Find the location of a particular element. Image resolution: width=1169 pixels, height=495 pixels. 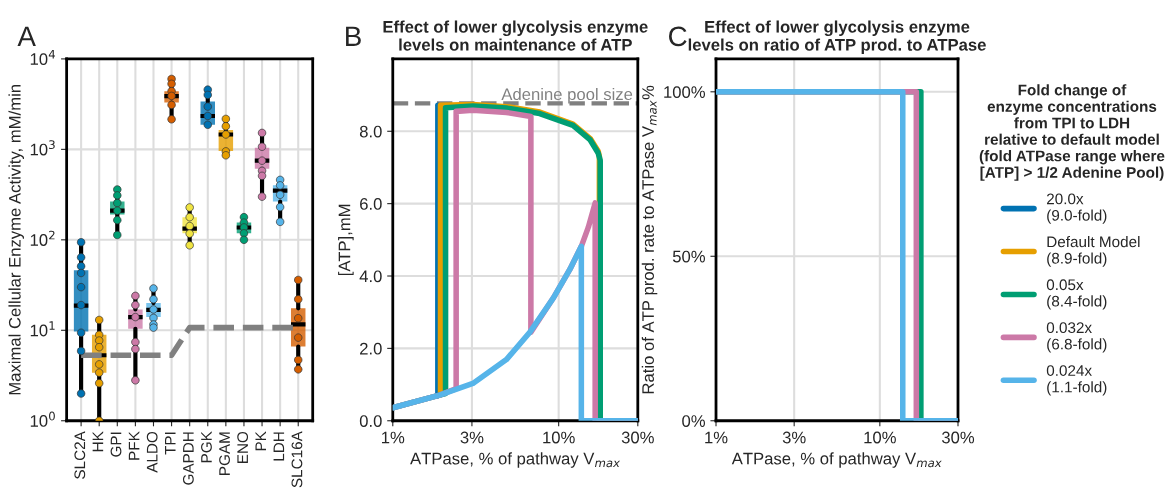

legend-title: Fold change of enzyme concentrations from TPI to LDH relative to default model (fold ATPase range where [ATP] > 1/2 Adenine Pool) is located at coordinates (1072, 132).